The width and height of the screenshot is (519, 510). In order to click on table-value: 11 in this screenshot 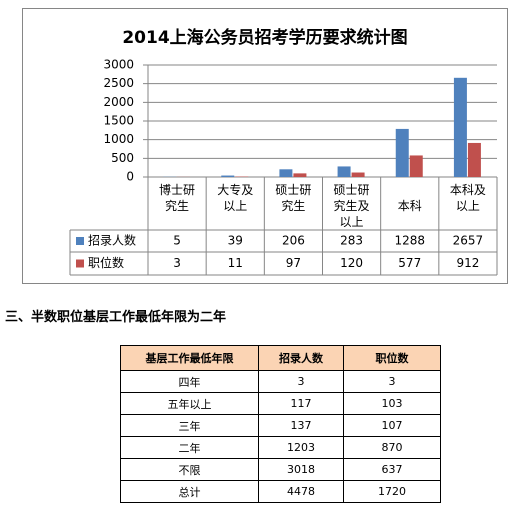, I will do `click(235, 263)`.